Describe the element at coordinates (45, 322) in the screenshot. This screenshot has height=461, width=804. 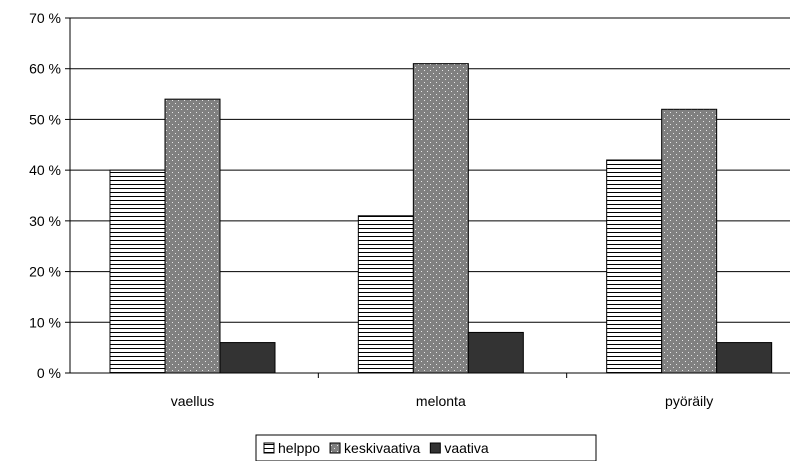
I see `y-tick-label: 10 %` at that location.